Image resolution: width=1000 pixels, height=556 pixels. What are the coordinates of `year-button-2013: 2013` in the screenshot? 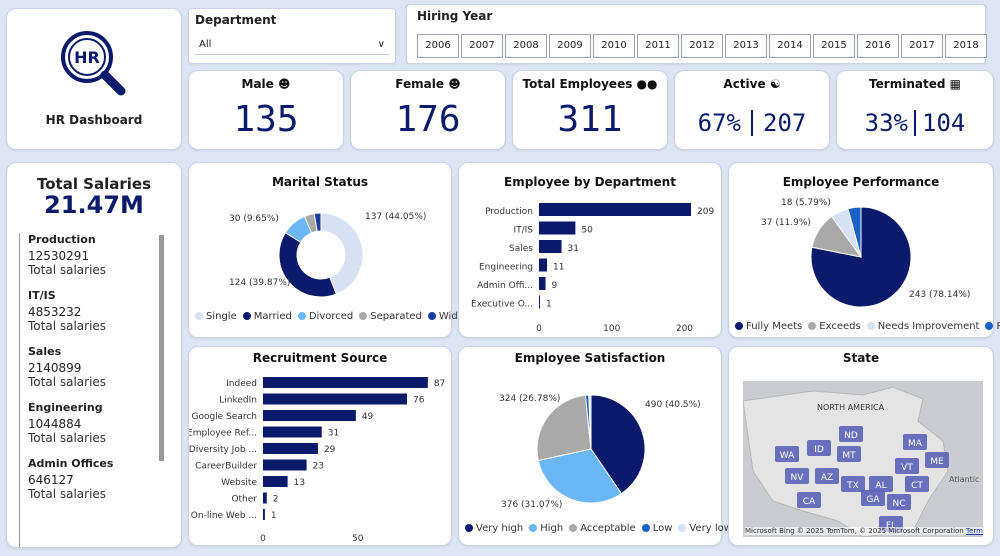 It's located at (746, 46).